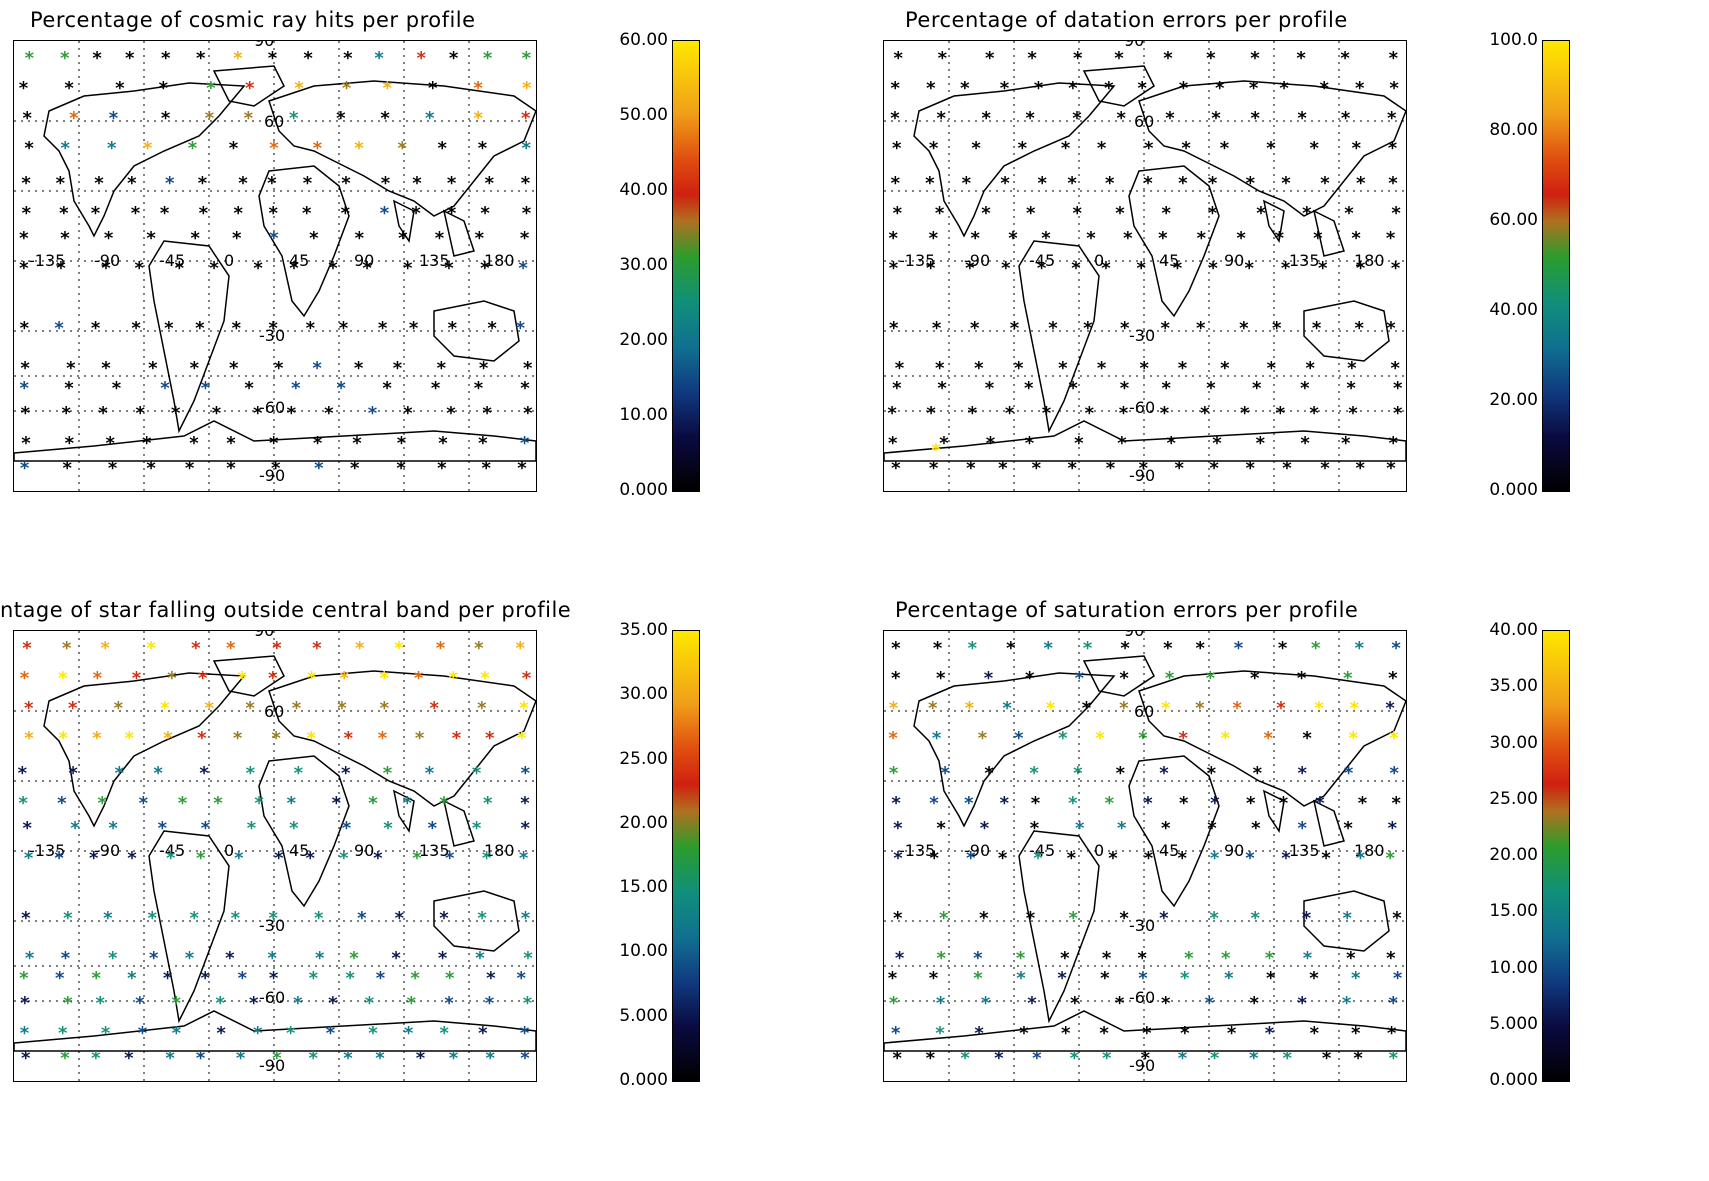 This screenshot has width=1709, height=1181. Describe the element at coordinates (274, 121) in the screenshot. I see `graticule-label: 60` at that location.